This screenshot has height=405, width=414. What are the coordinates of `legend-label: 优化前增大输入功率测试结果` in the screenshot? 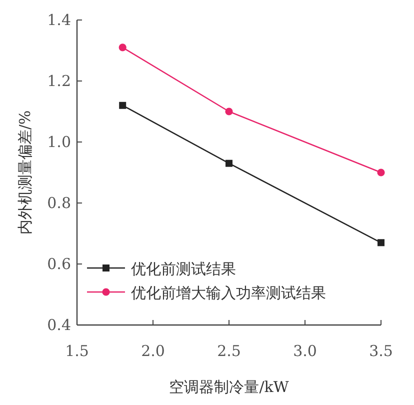 It's located at (228, 293).